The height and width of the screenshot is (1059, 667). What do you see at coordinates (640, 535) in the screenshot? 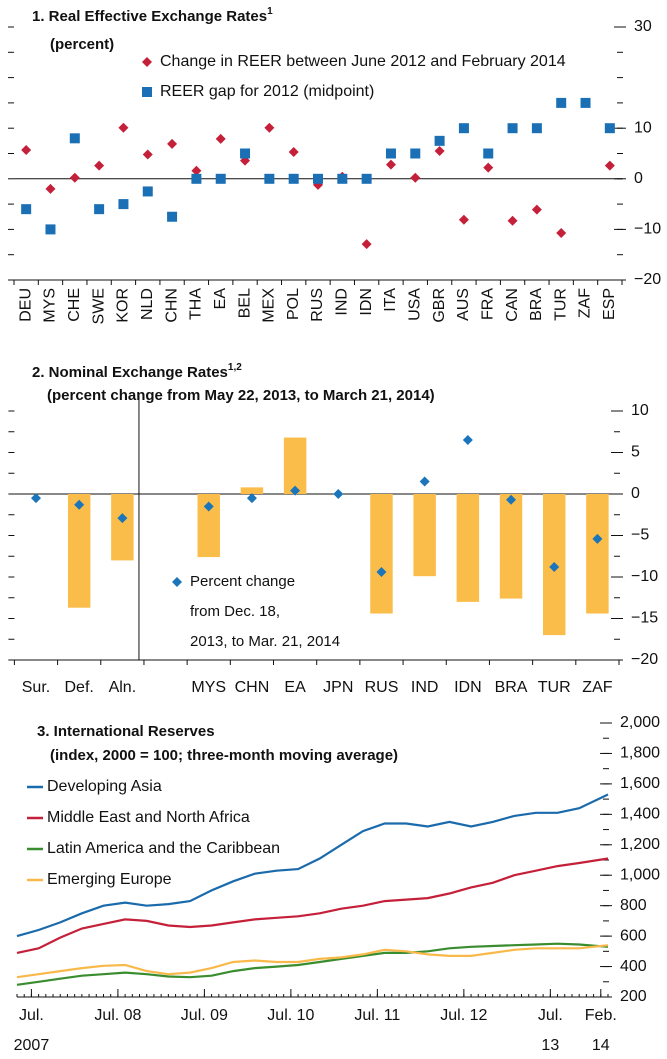
I see `y-tick-label: −5` at bounding box center [640, 535].